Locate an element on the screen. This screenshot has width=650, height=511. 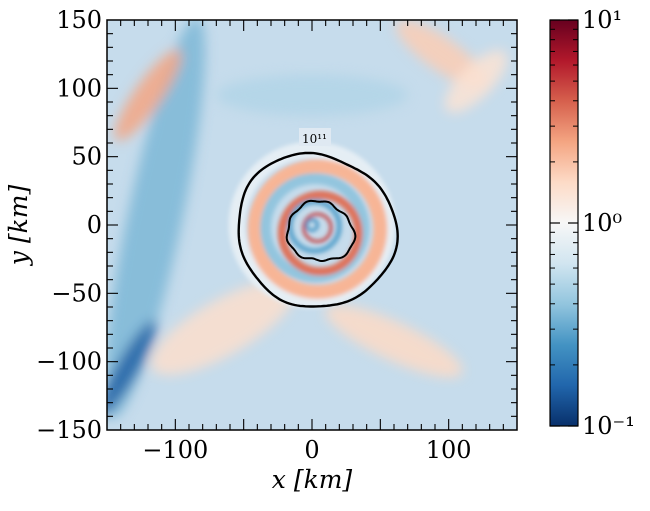
x-tick-label: −100 is located at coordinates (175, 450).